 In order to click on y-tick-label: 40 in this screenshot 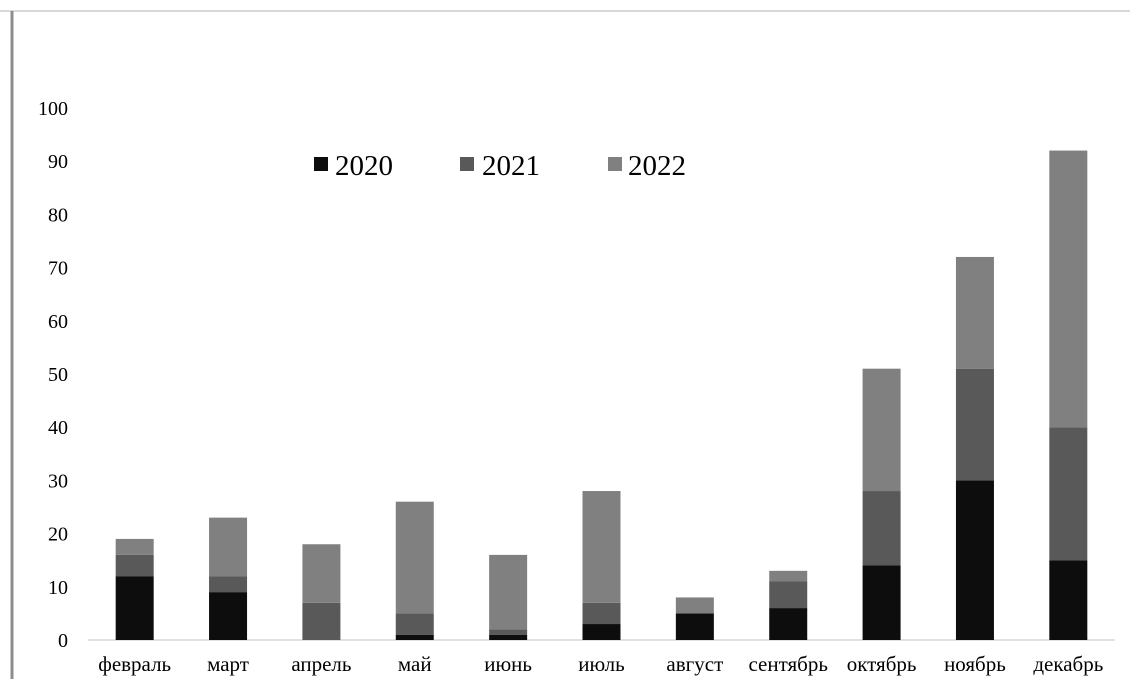, I will do `click(58, 428)`.